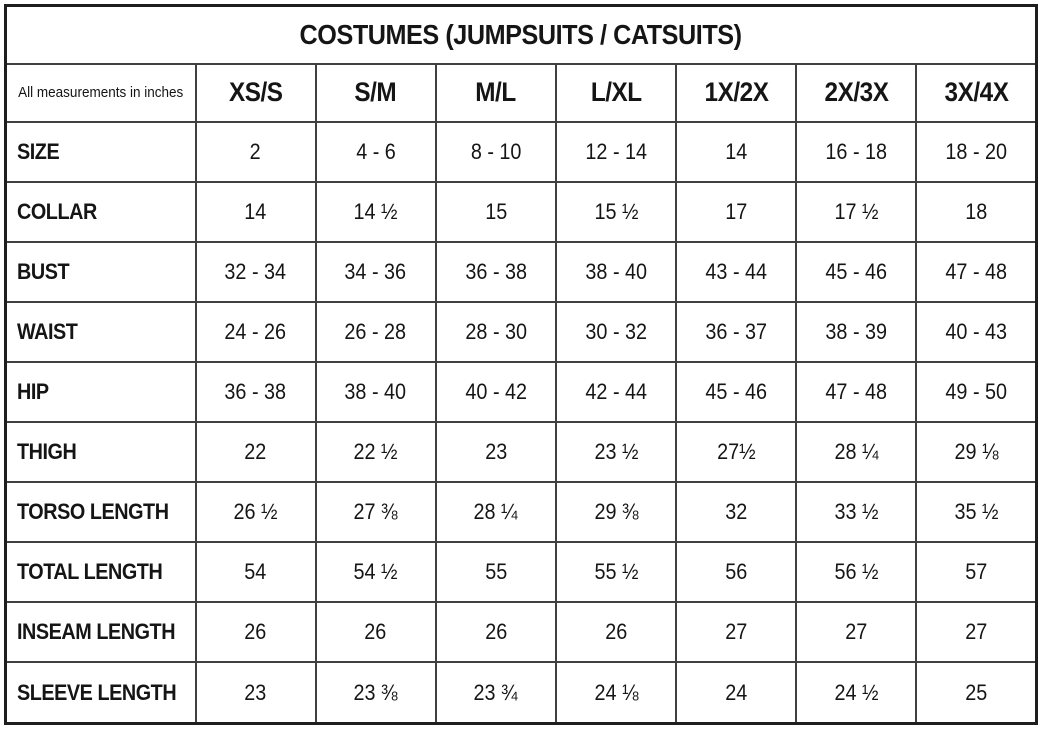  Describe the element at coordinates (495, 92) in the screenshot. I see `column-header-m-l: M/L` at that location.